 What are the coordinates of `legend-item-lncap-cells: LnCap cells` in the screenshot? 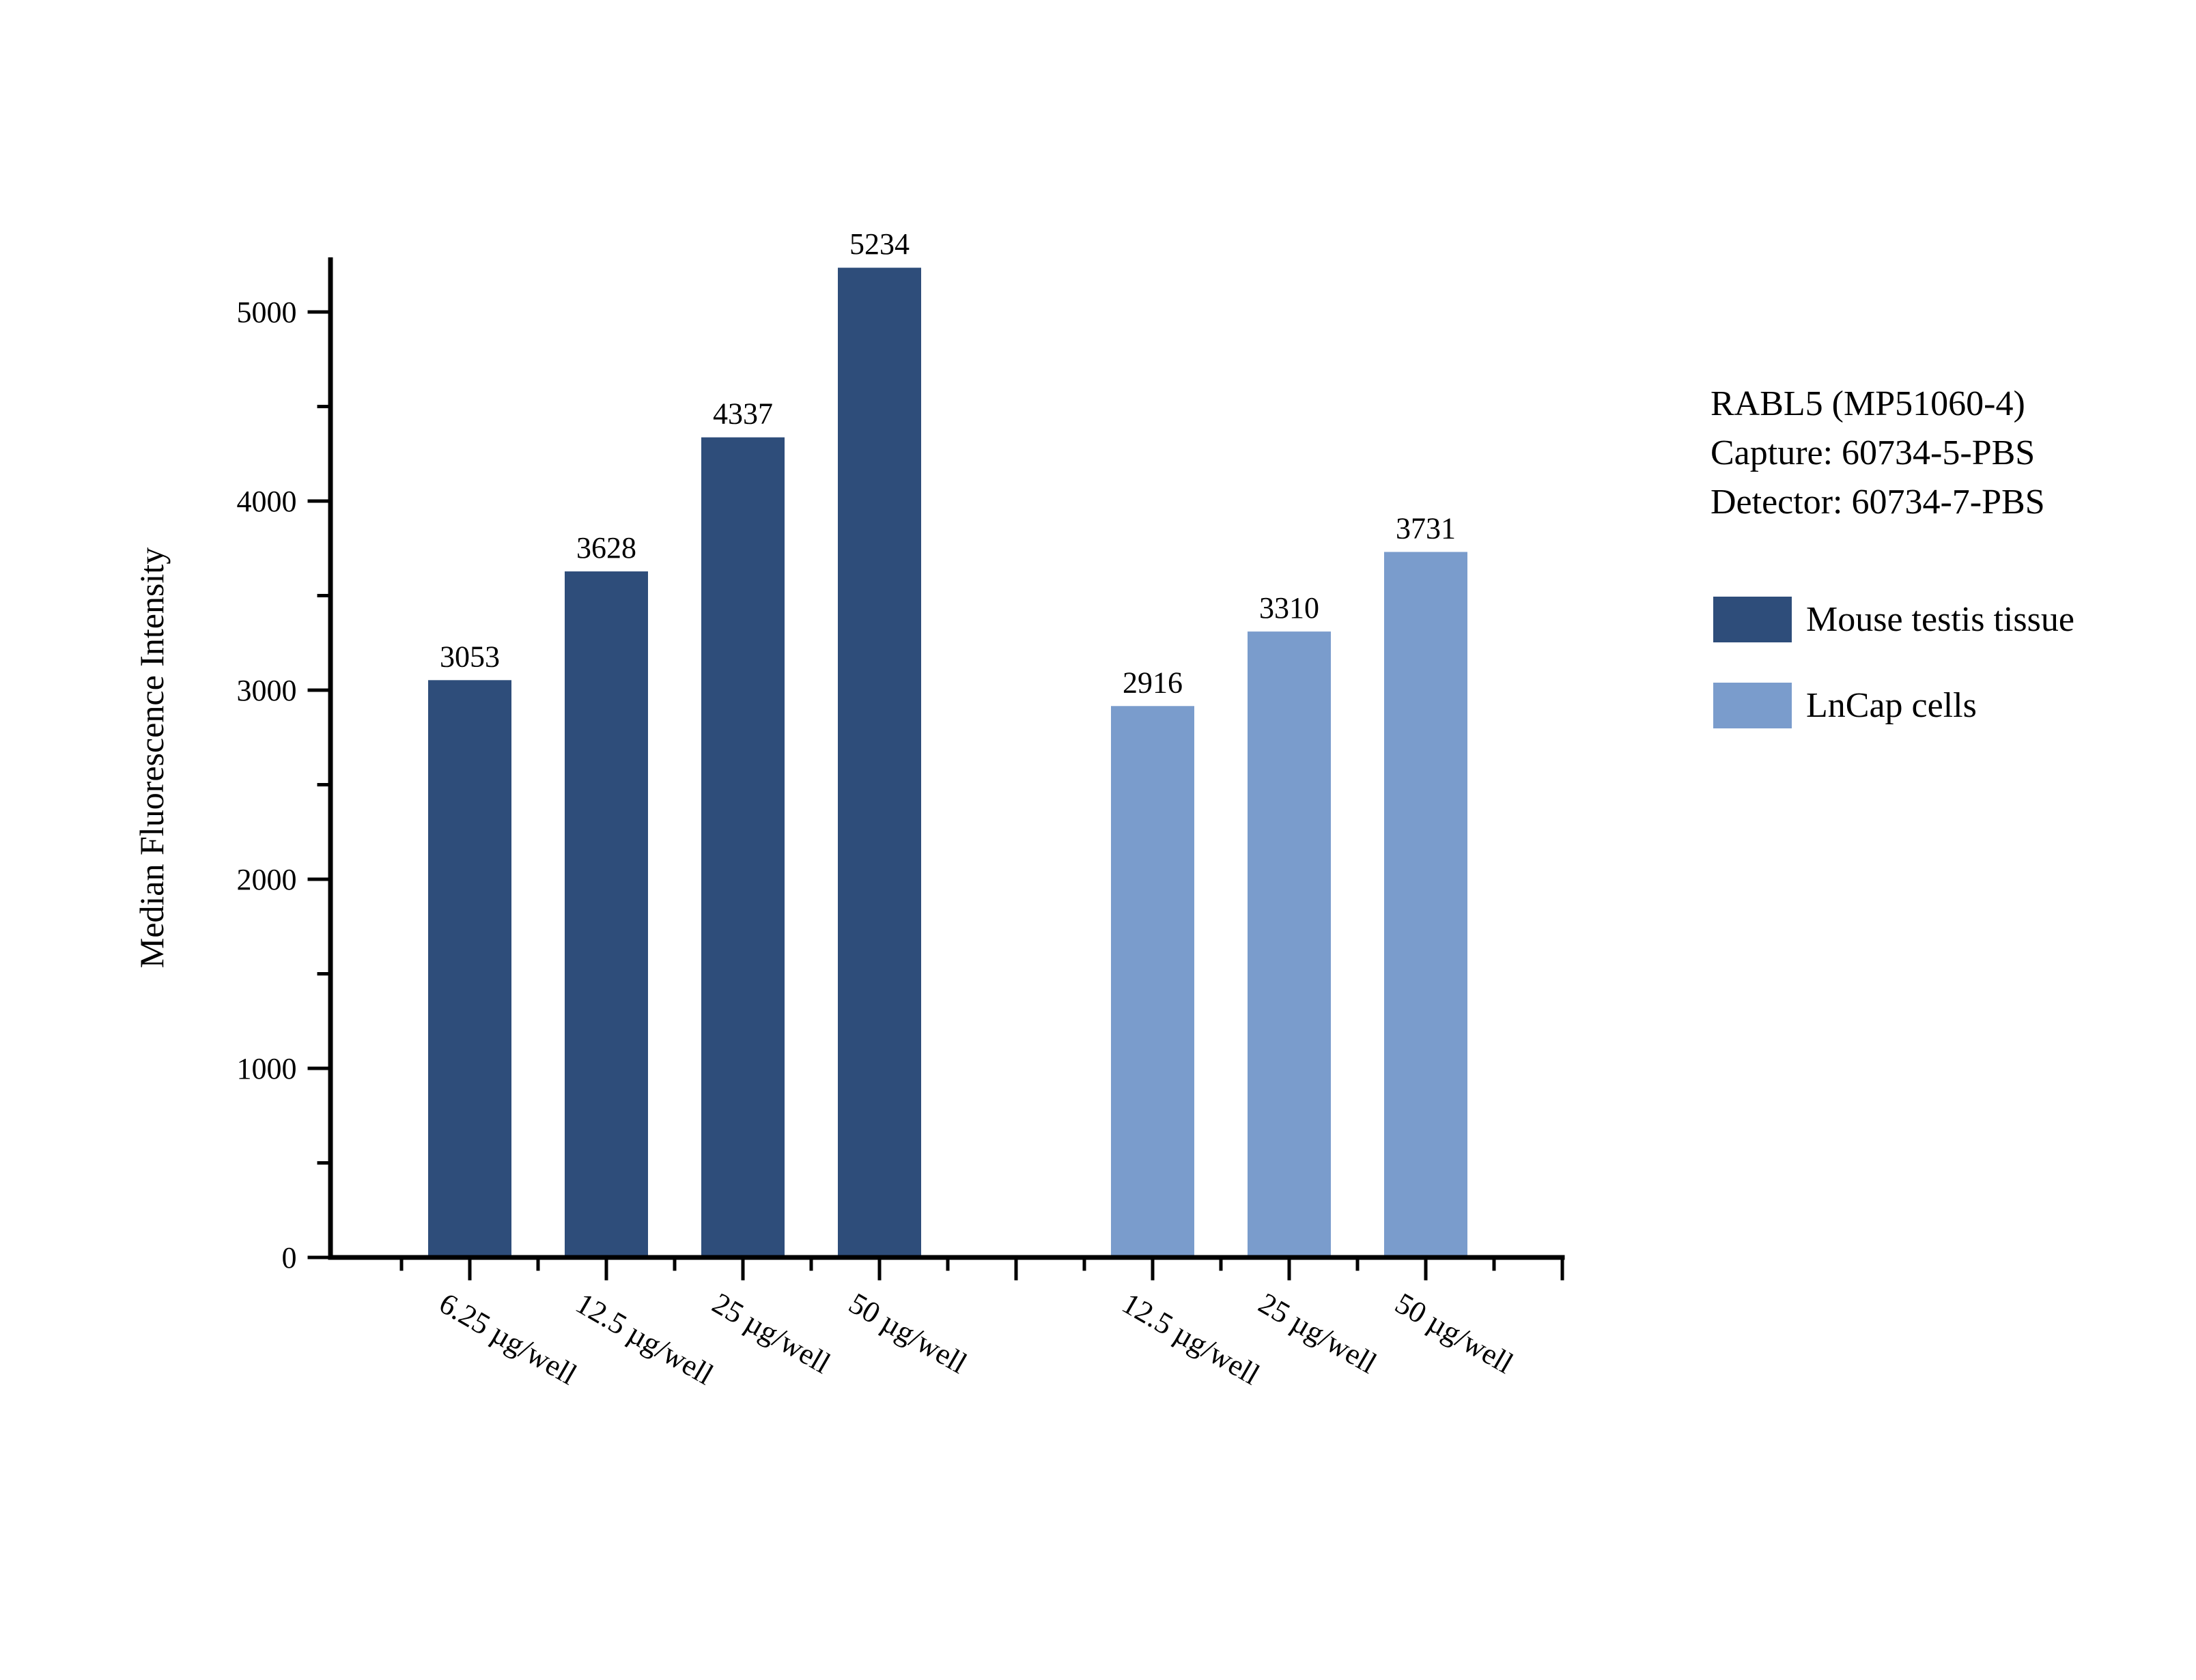 It's located at (1845, 705).